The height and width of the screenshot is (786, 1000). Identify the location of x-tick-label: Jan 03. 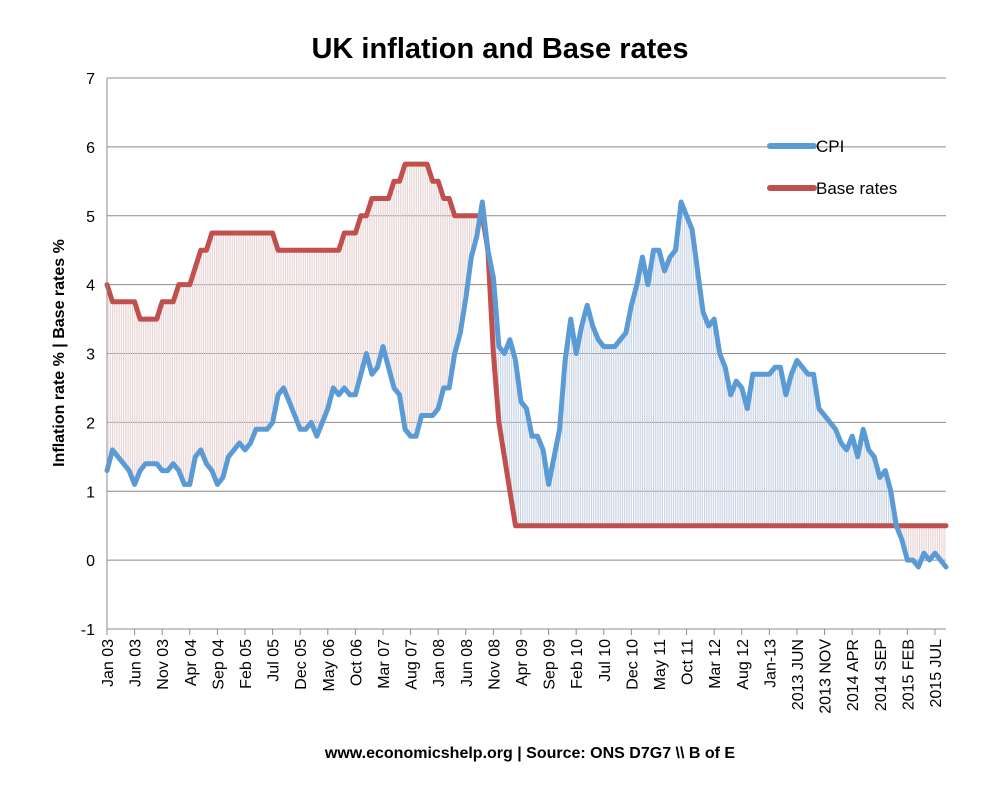
(108, 663).